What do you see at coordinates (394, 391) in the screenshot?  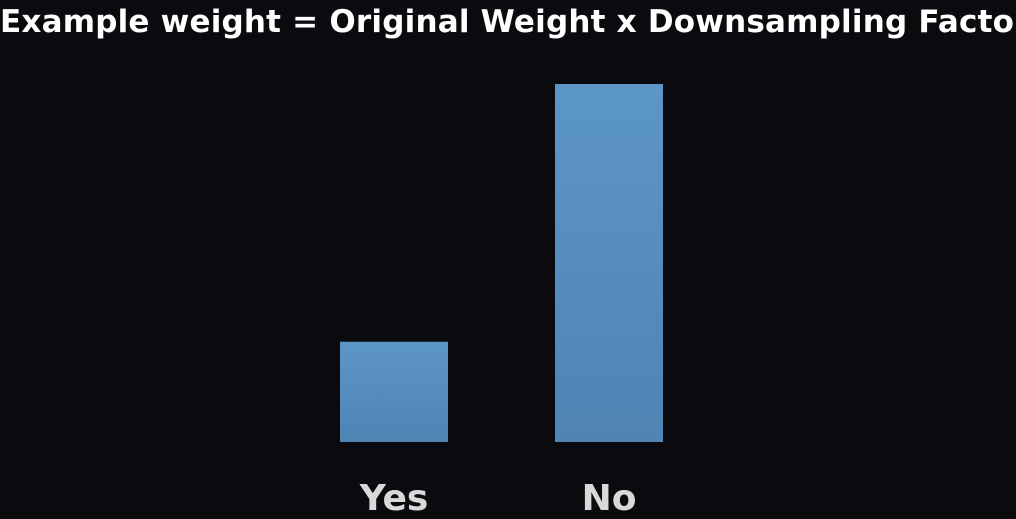 I see `bar-yes` at bounding box center [394, 391].